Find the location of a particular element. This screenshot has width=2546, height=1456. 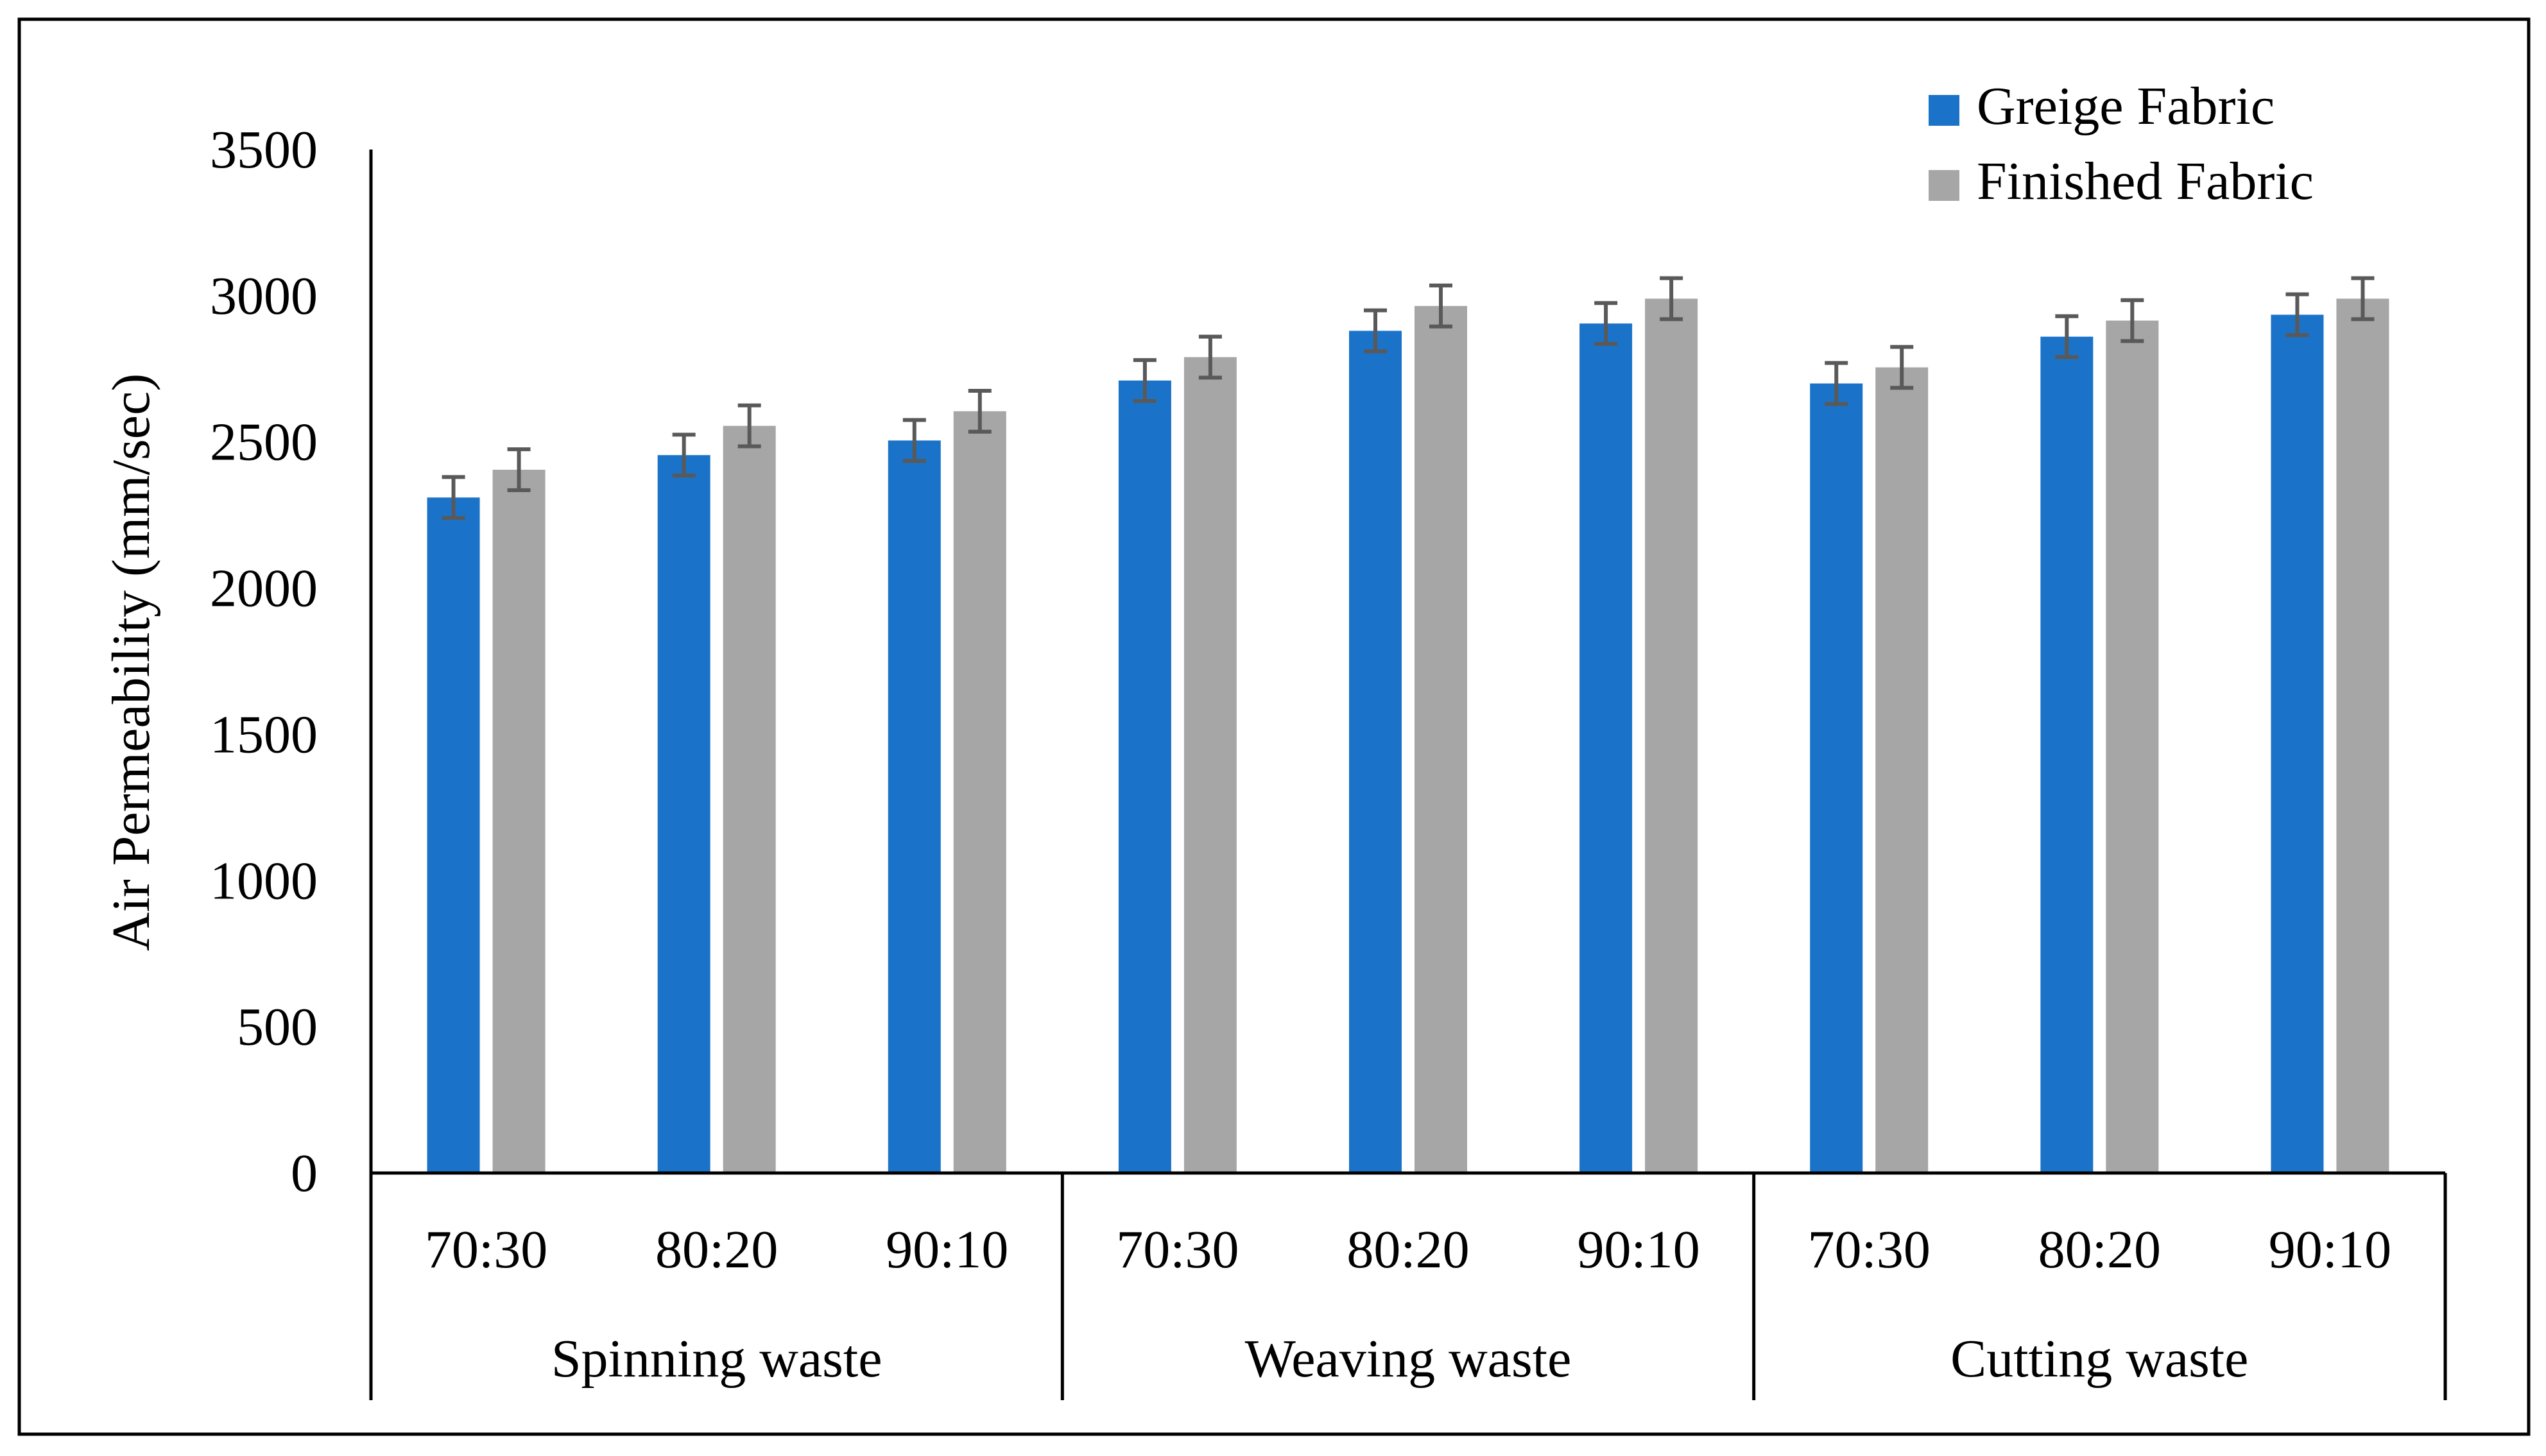

y-tick-label: 2500 is located at coordinates (264, 443).